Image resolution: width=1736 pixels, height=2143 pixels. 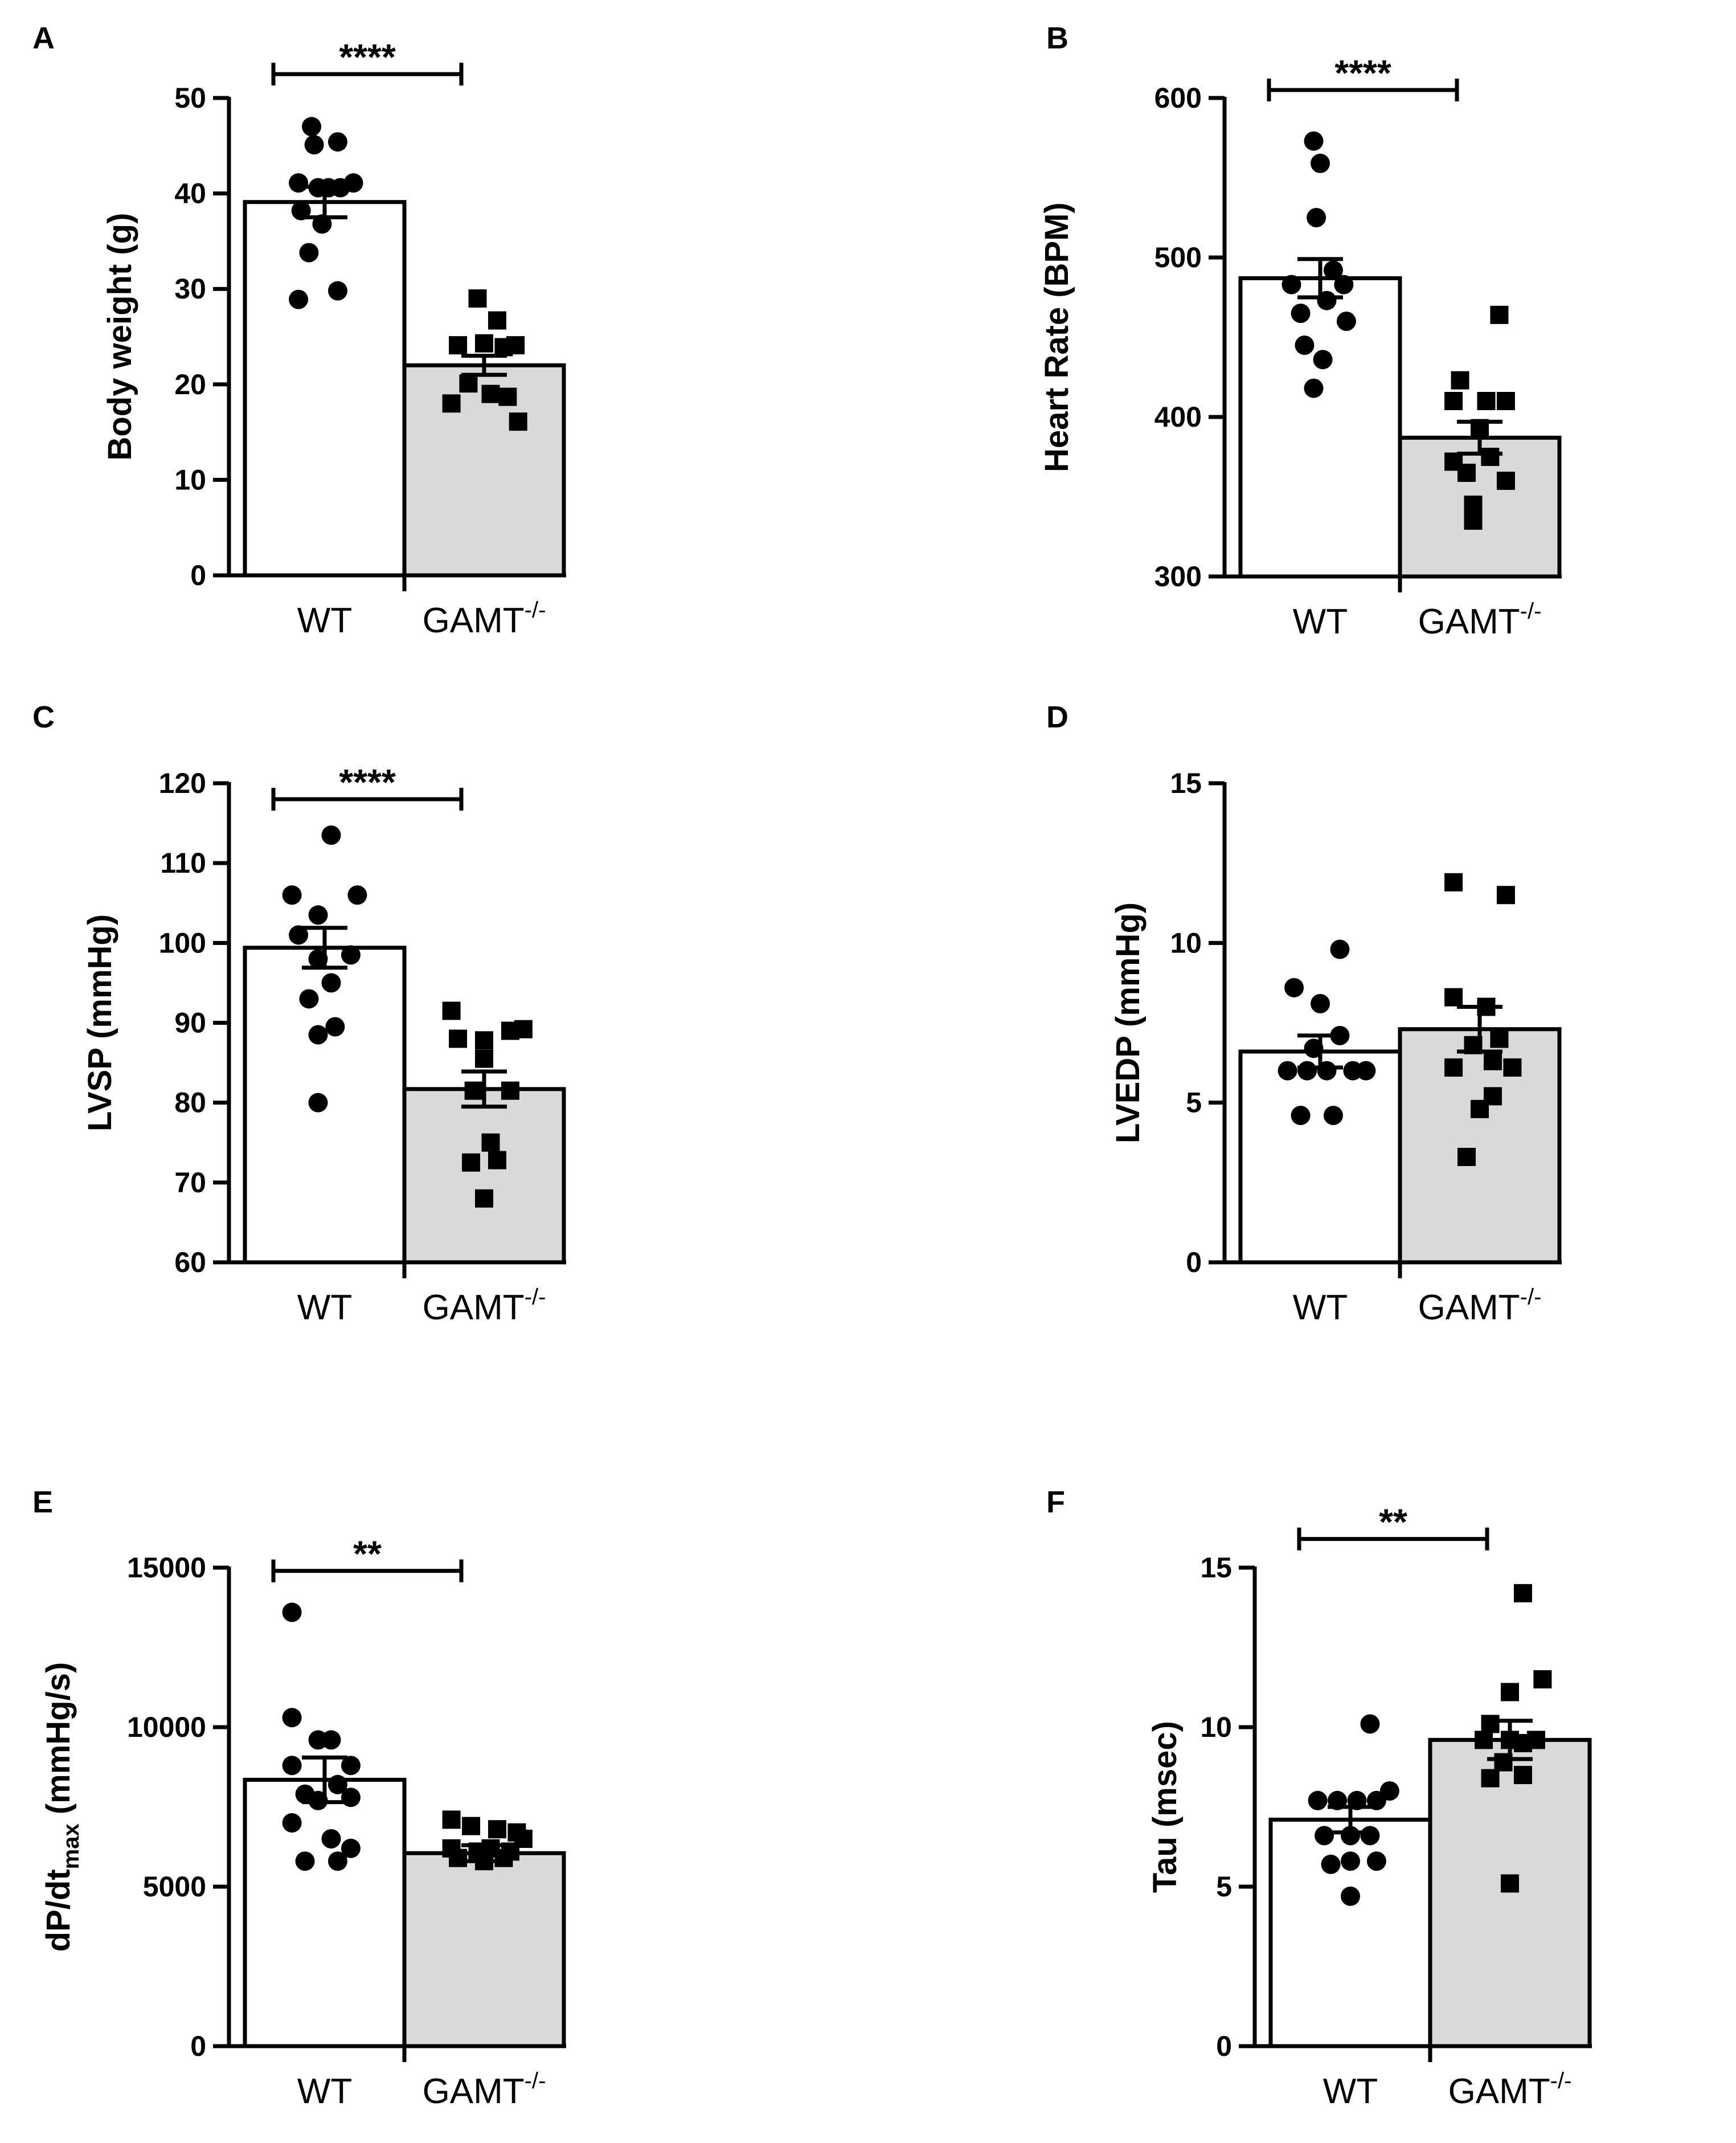 What do you see at coordinates (190, 385) in the screenshot?
I see `y-tick-label: 20` at bounding box center [190, 385].